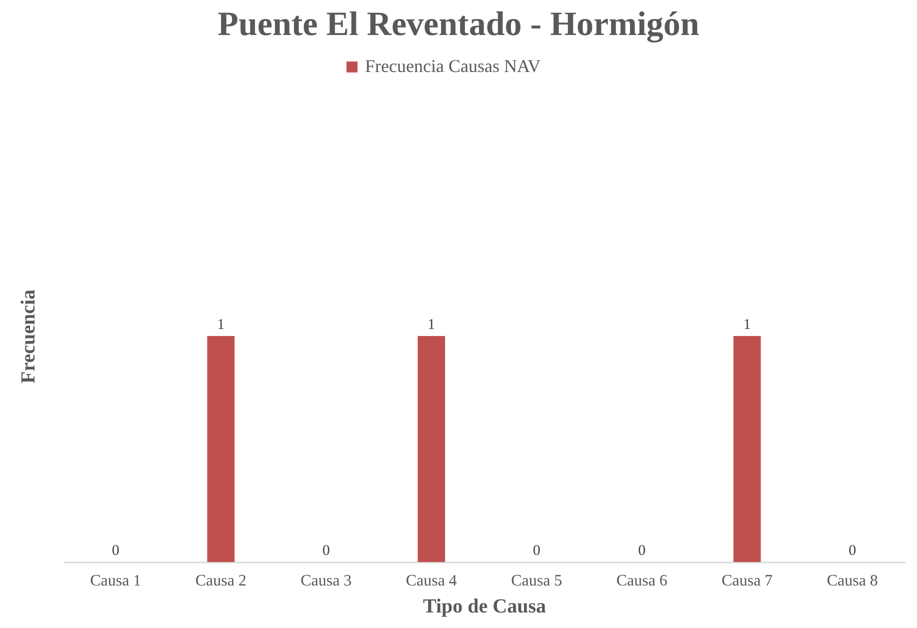  Describe the element at coordinates (453, 66) in the screenshot. I see `legend-label: Frecuencia Causas NAV` at that location.